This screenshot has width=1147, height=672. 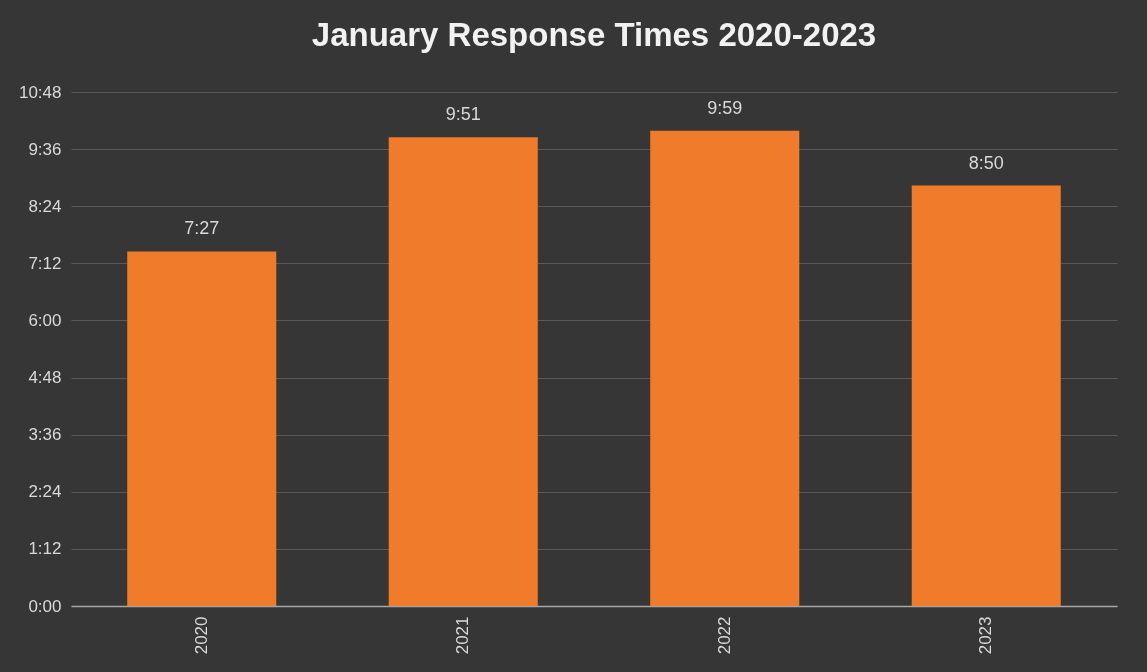 I want to click on y-tick-label: 6:00, so click(x=45, y=320).